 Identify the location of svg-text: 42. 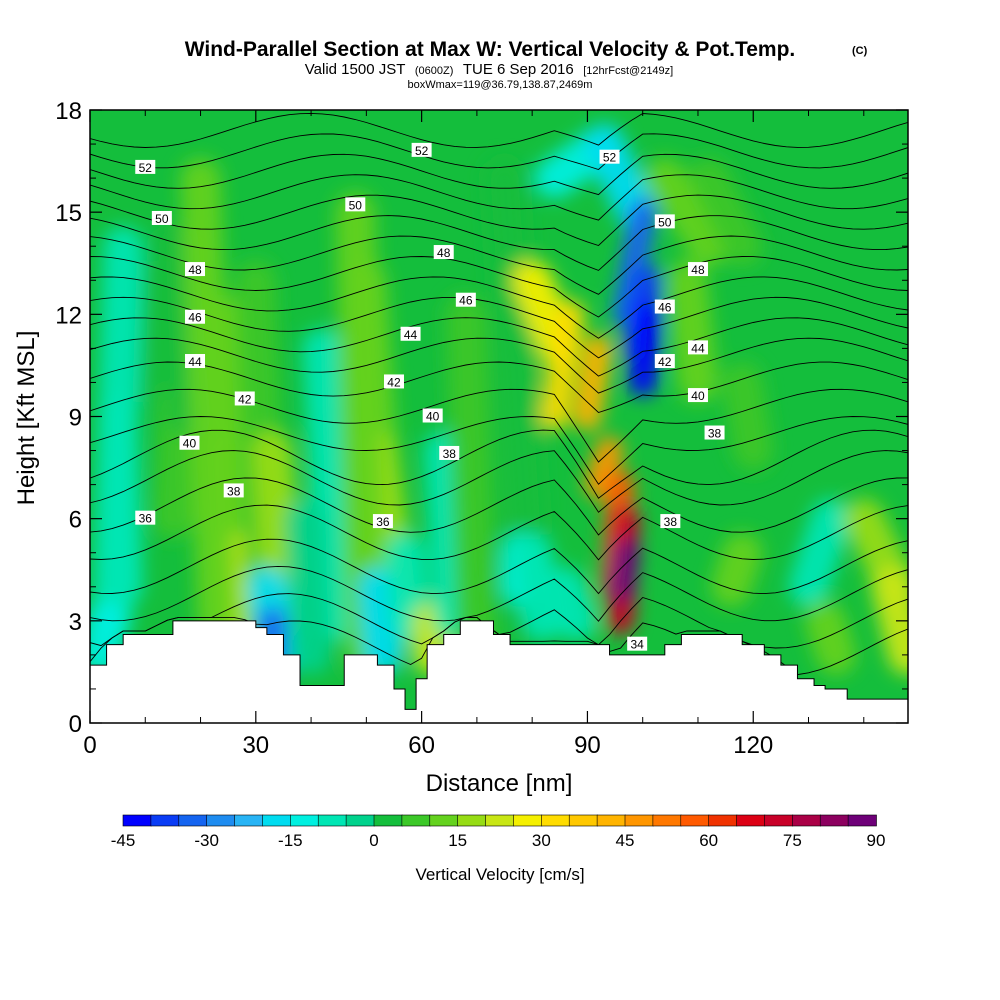
(394, 382).